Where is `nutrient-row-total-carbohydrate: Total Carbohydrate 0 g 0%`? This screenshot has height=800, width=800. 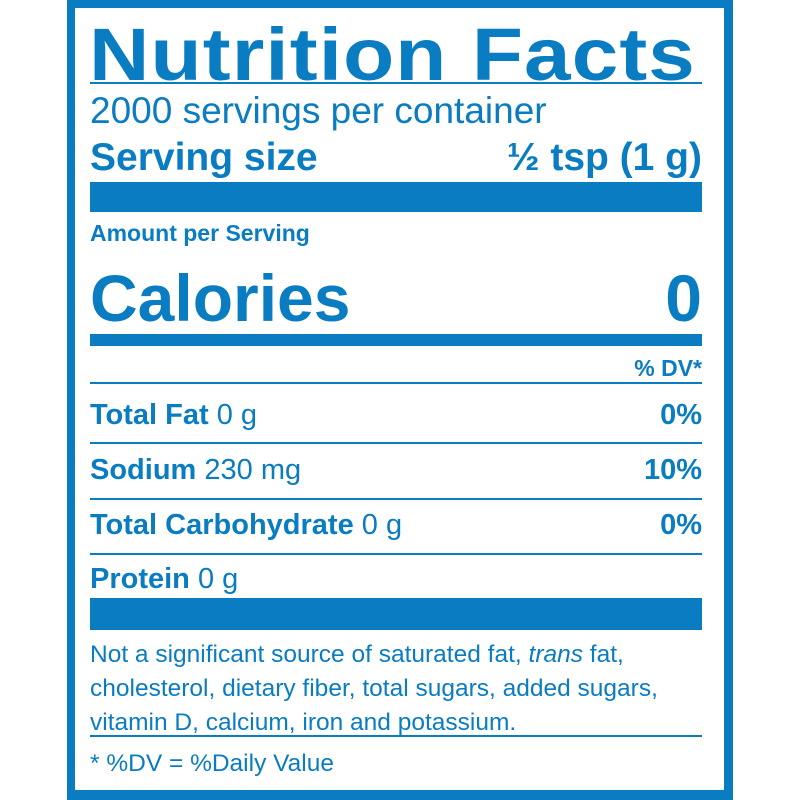
nutrient-row-total-carbohydrate: Total Carbohydrate 0 g 0% is located at coordinates (396, 525).